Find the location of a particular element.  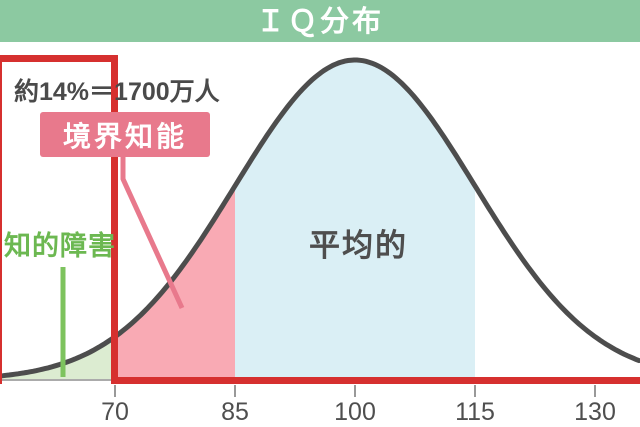

header-bar: ＩＱ分布 is located at coordinates (320, 21).